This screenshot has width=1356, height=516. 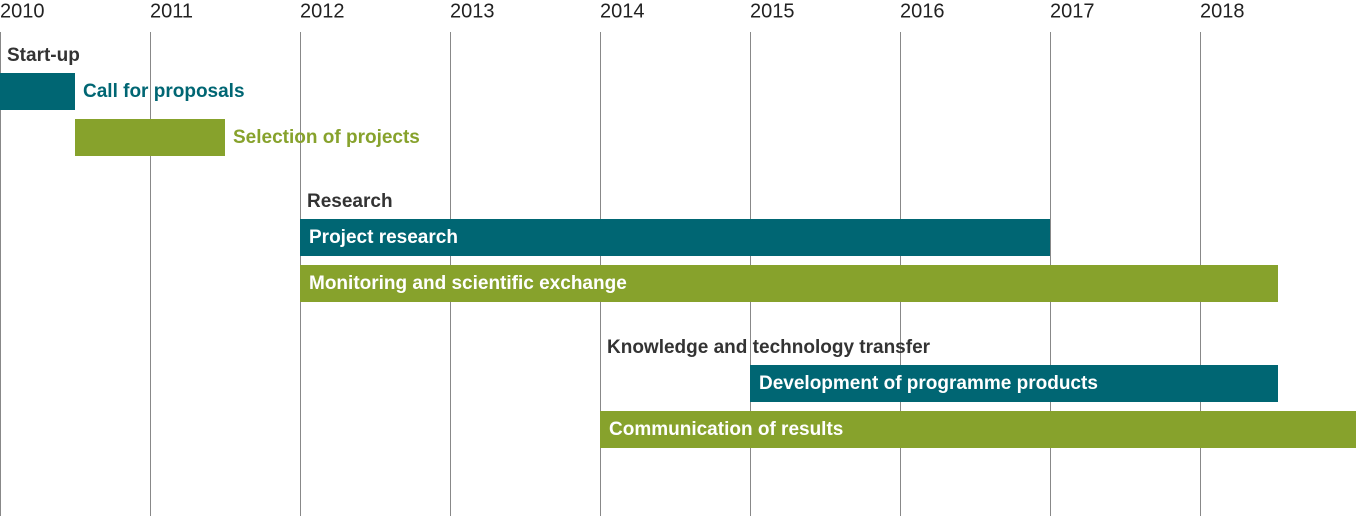 I want to click on task-label: Monitoring and scientific exchange, so click(x=468, y=283).